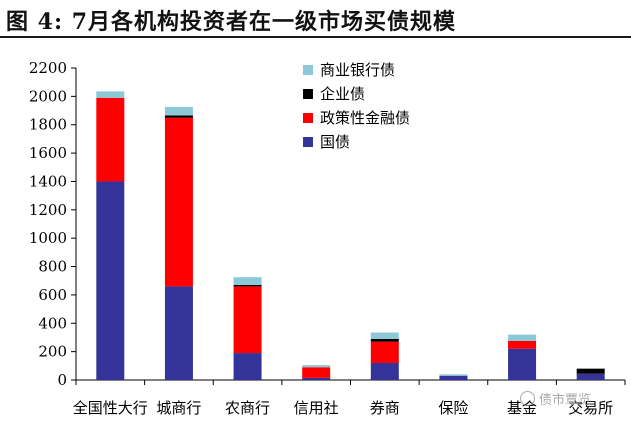 The image size is (631, 428). I want to click on y-tick-label: 2200, so click(48, 68).